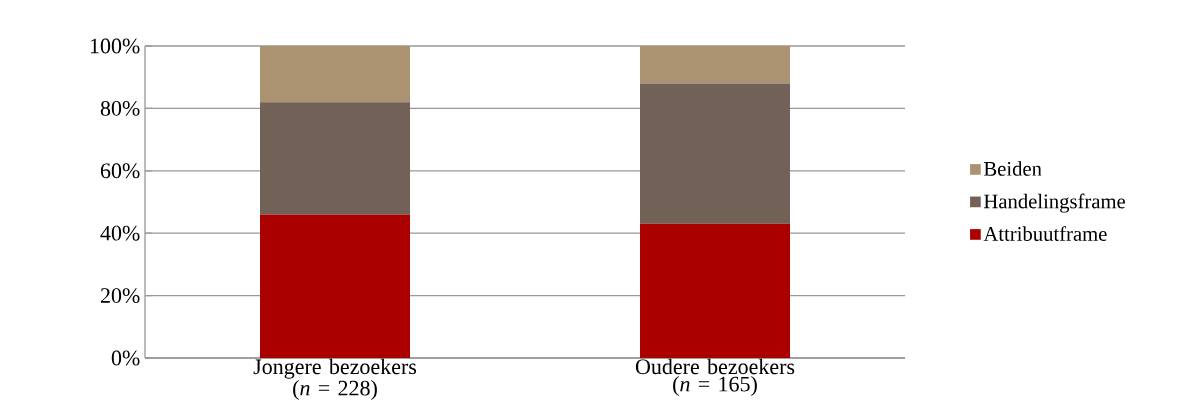 The width and height of the screenshot is (1187, 418). I want to click on y-tick-label: 40%, so click(120, 233).